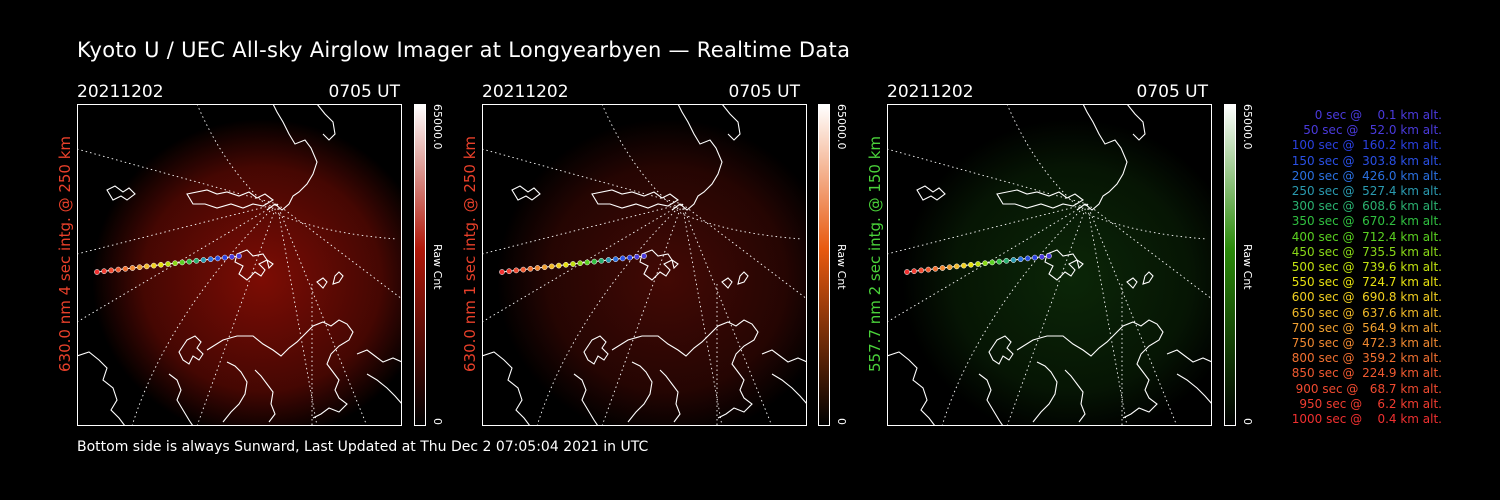  Describe the element at coordinates (875, 253) in the screenshot. I see `panel-3-wavelength-label: 557.7 nm 2 sec intg. @ 150 km` at that location.